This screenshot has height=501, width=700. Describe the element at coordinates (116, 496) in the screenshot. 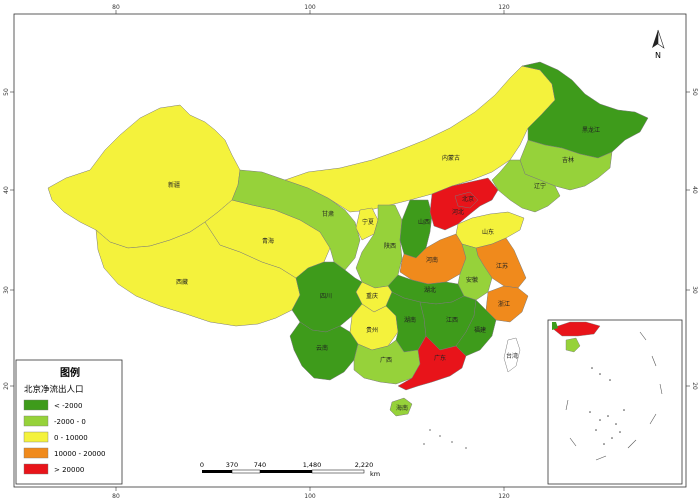

I see `bottom-tick-80: 80` at that location.